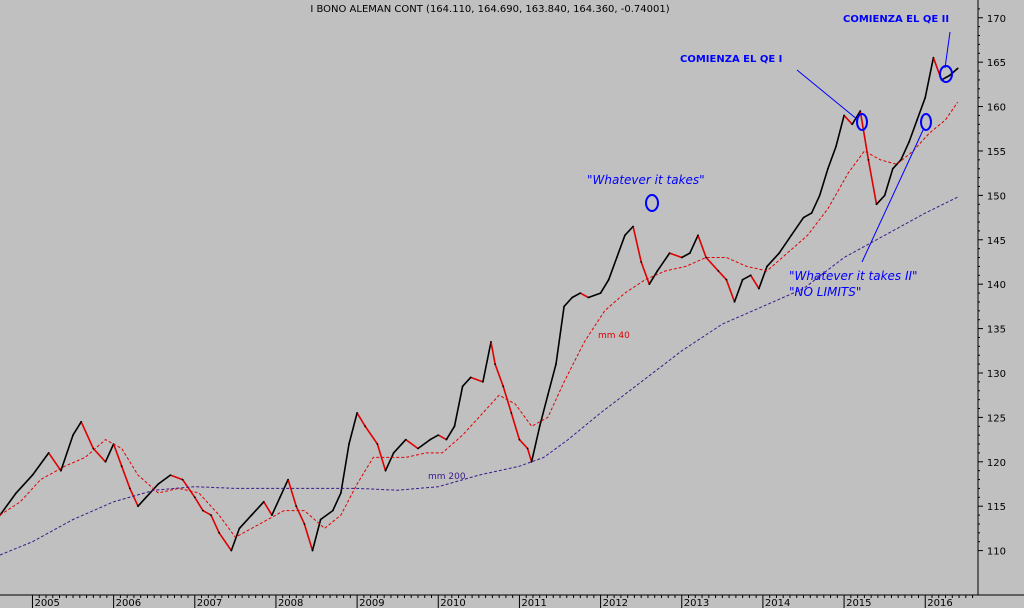 The height and width of the screenshot is (608, 1024). Describe the element at coordinates (996, 418) in the screenshot. I see `y-tick-label: 125` at that location.